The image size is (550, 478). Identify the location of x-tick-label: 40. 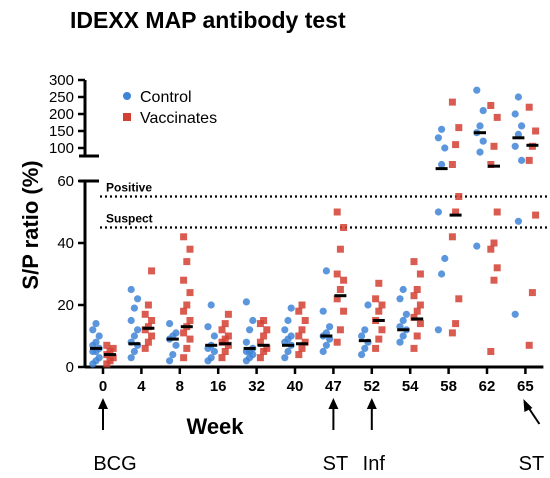
(295, 386).